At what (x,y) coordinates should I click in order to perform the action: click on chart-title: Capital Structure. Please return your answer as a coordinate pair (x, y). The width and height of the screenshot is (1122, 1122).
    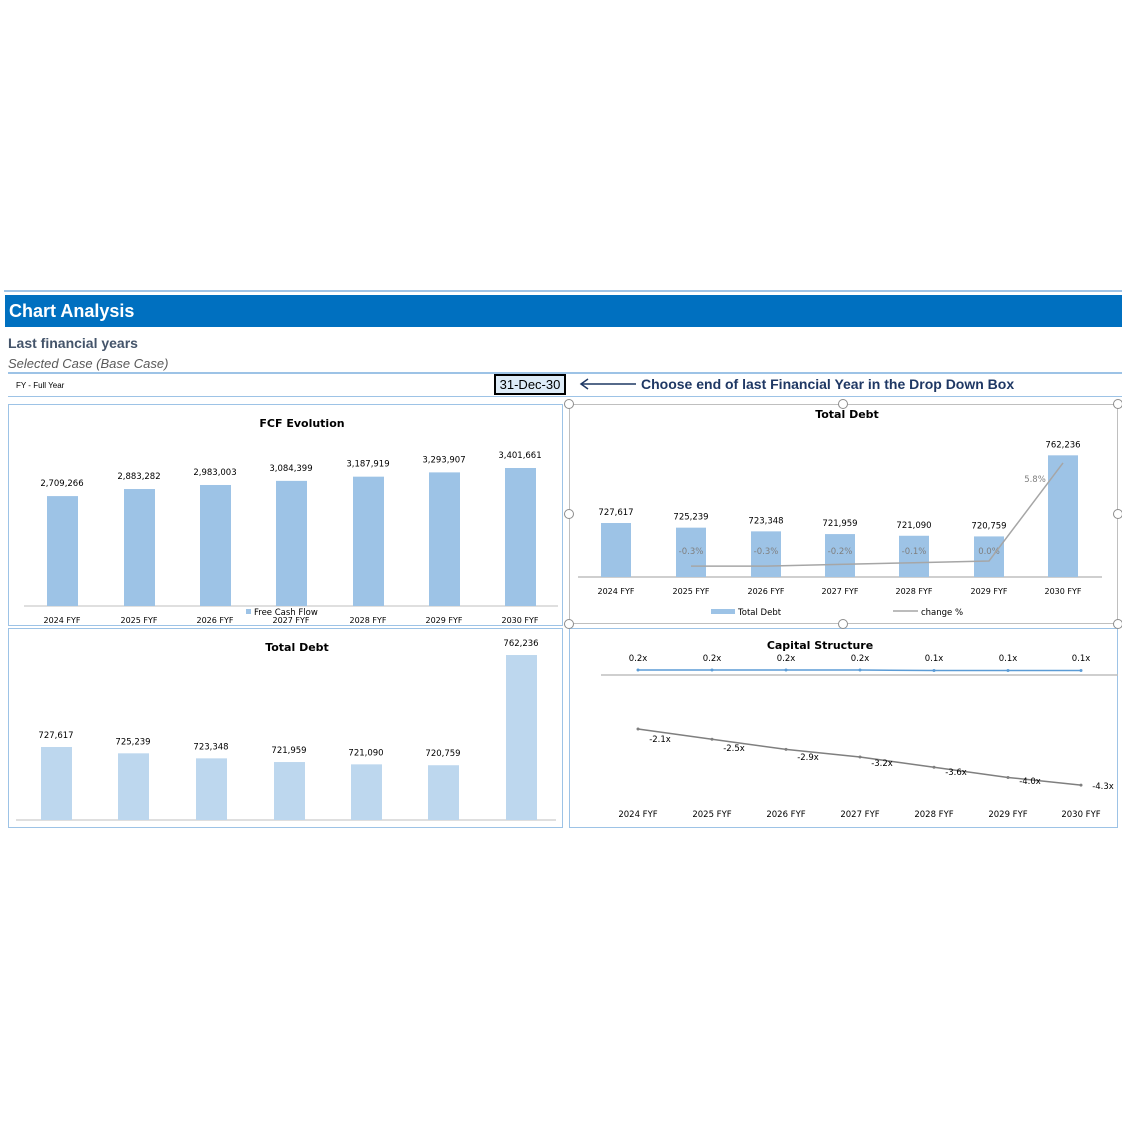
    Looking at the image, I should click on (820, 645).